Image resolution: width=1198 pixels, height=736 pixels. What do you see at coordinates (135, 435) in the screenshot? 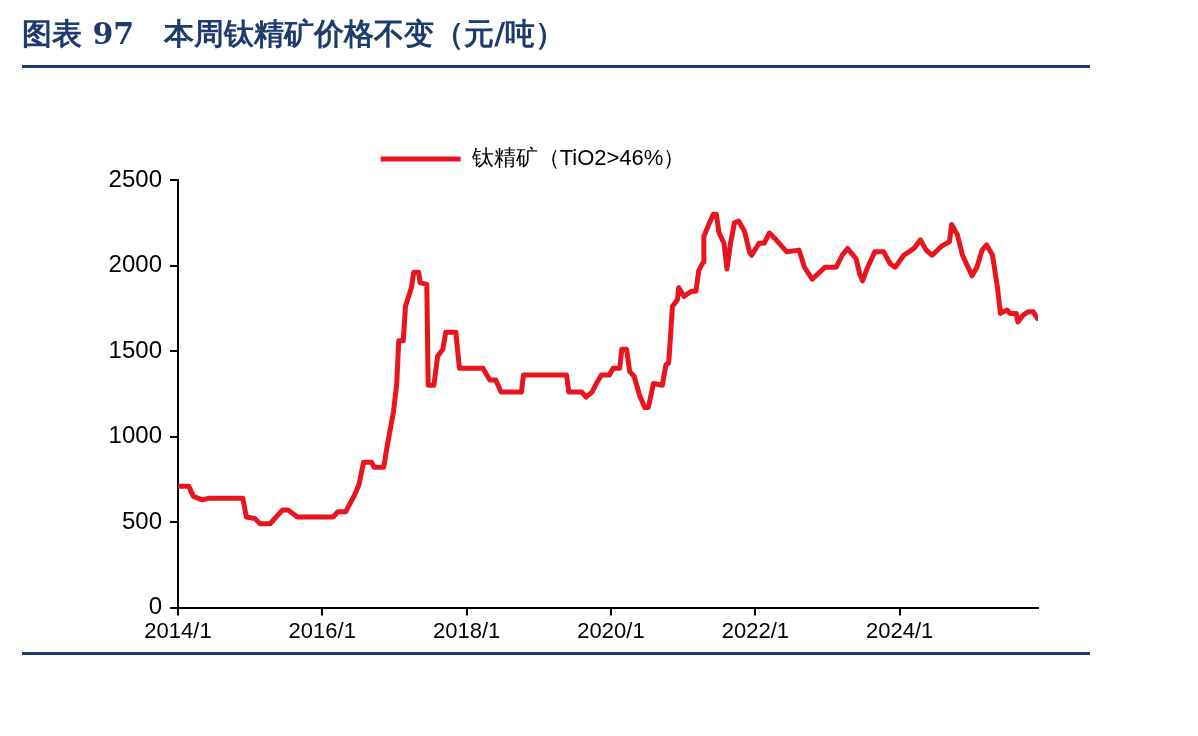
I see `y-tick-label: 1000` at bounding box center [135, 435].